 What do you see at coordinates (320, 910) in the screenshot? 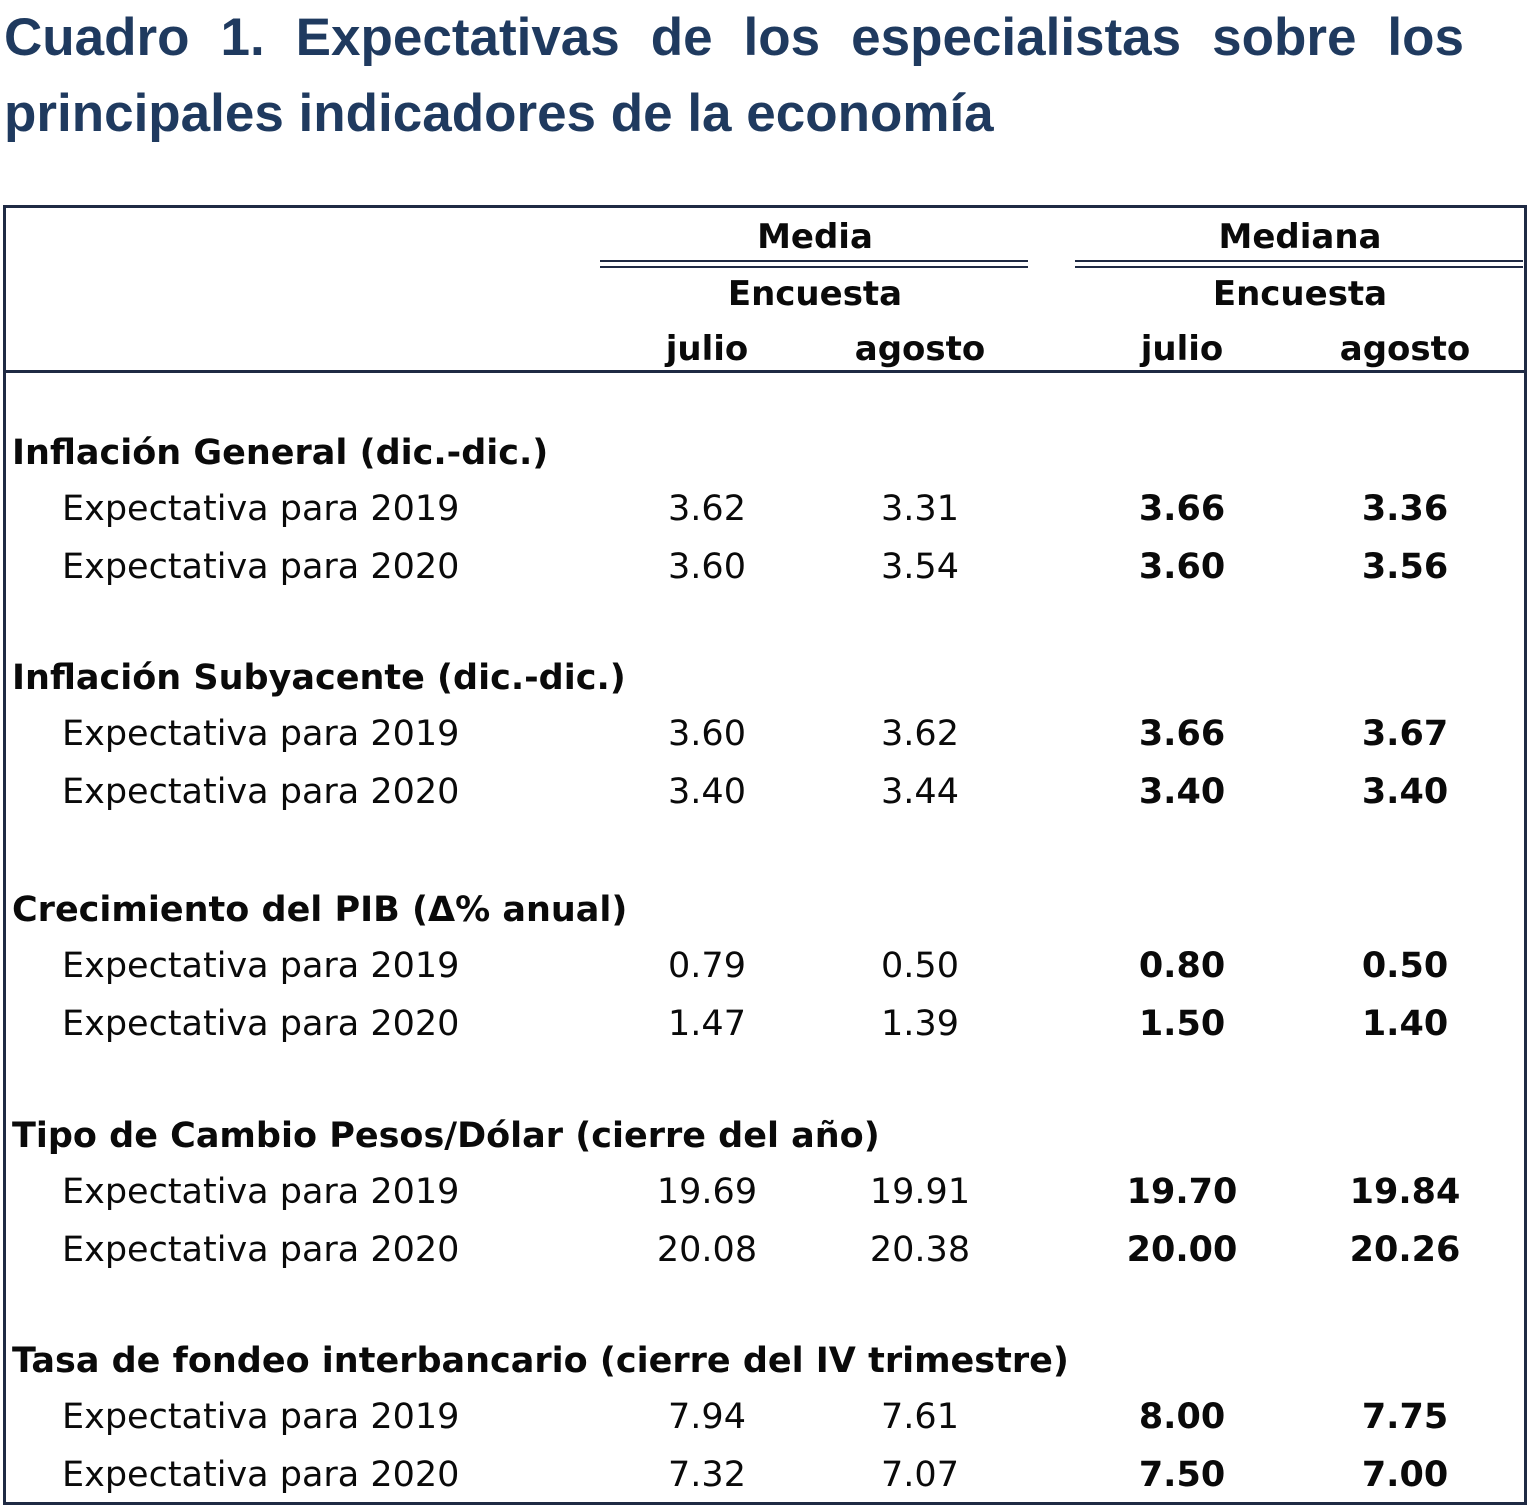
I see `section-title: Crecimiento del PIB (Δ% anual)` at bounding box center [320, 910].